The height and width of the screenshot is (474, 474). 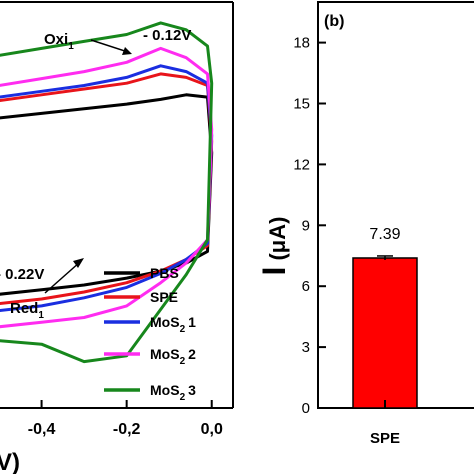 What do you see at coordinates (127, 429) in the screenshot?
I see `cv-x-tick-label-2: -0,2` at bounding box center [127, 429].